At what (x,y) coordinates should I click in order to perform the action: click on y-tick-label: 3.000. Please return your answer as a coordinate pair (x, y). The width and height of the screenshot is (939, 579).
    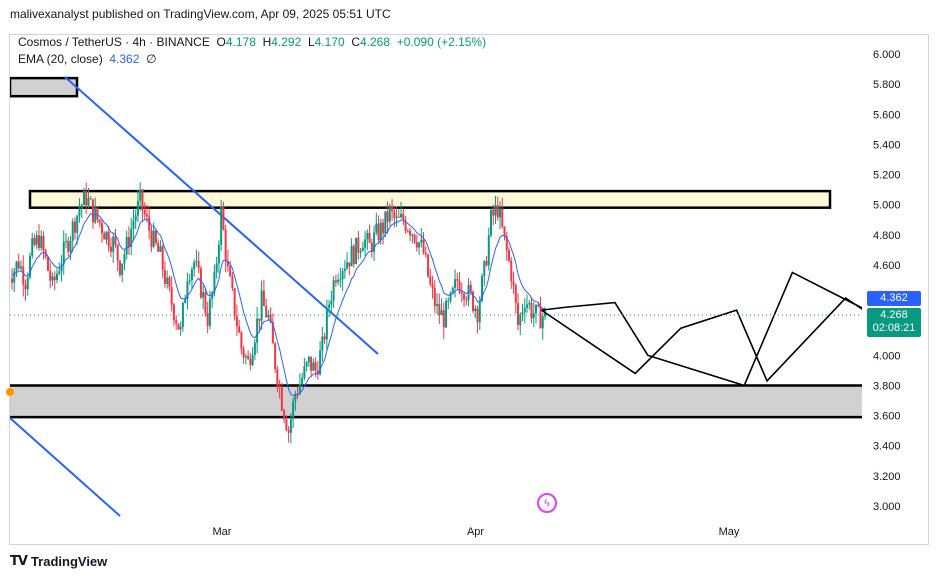
    Looking at the image, I should click on (887, 507).